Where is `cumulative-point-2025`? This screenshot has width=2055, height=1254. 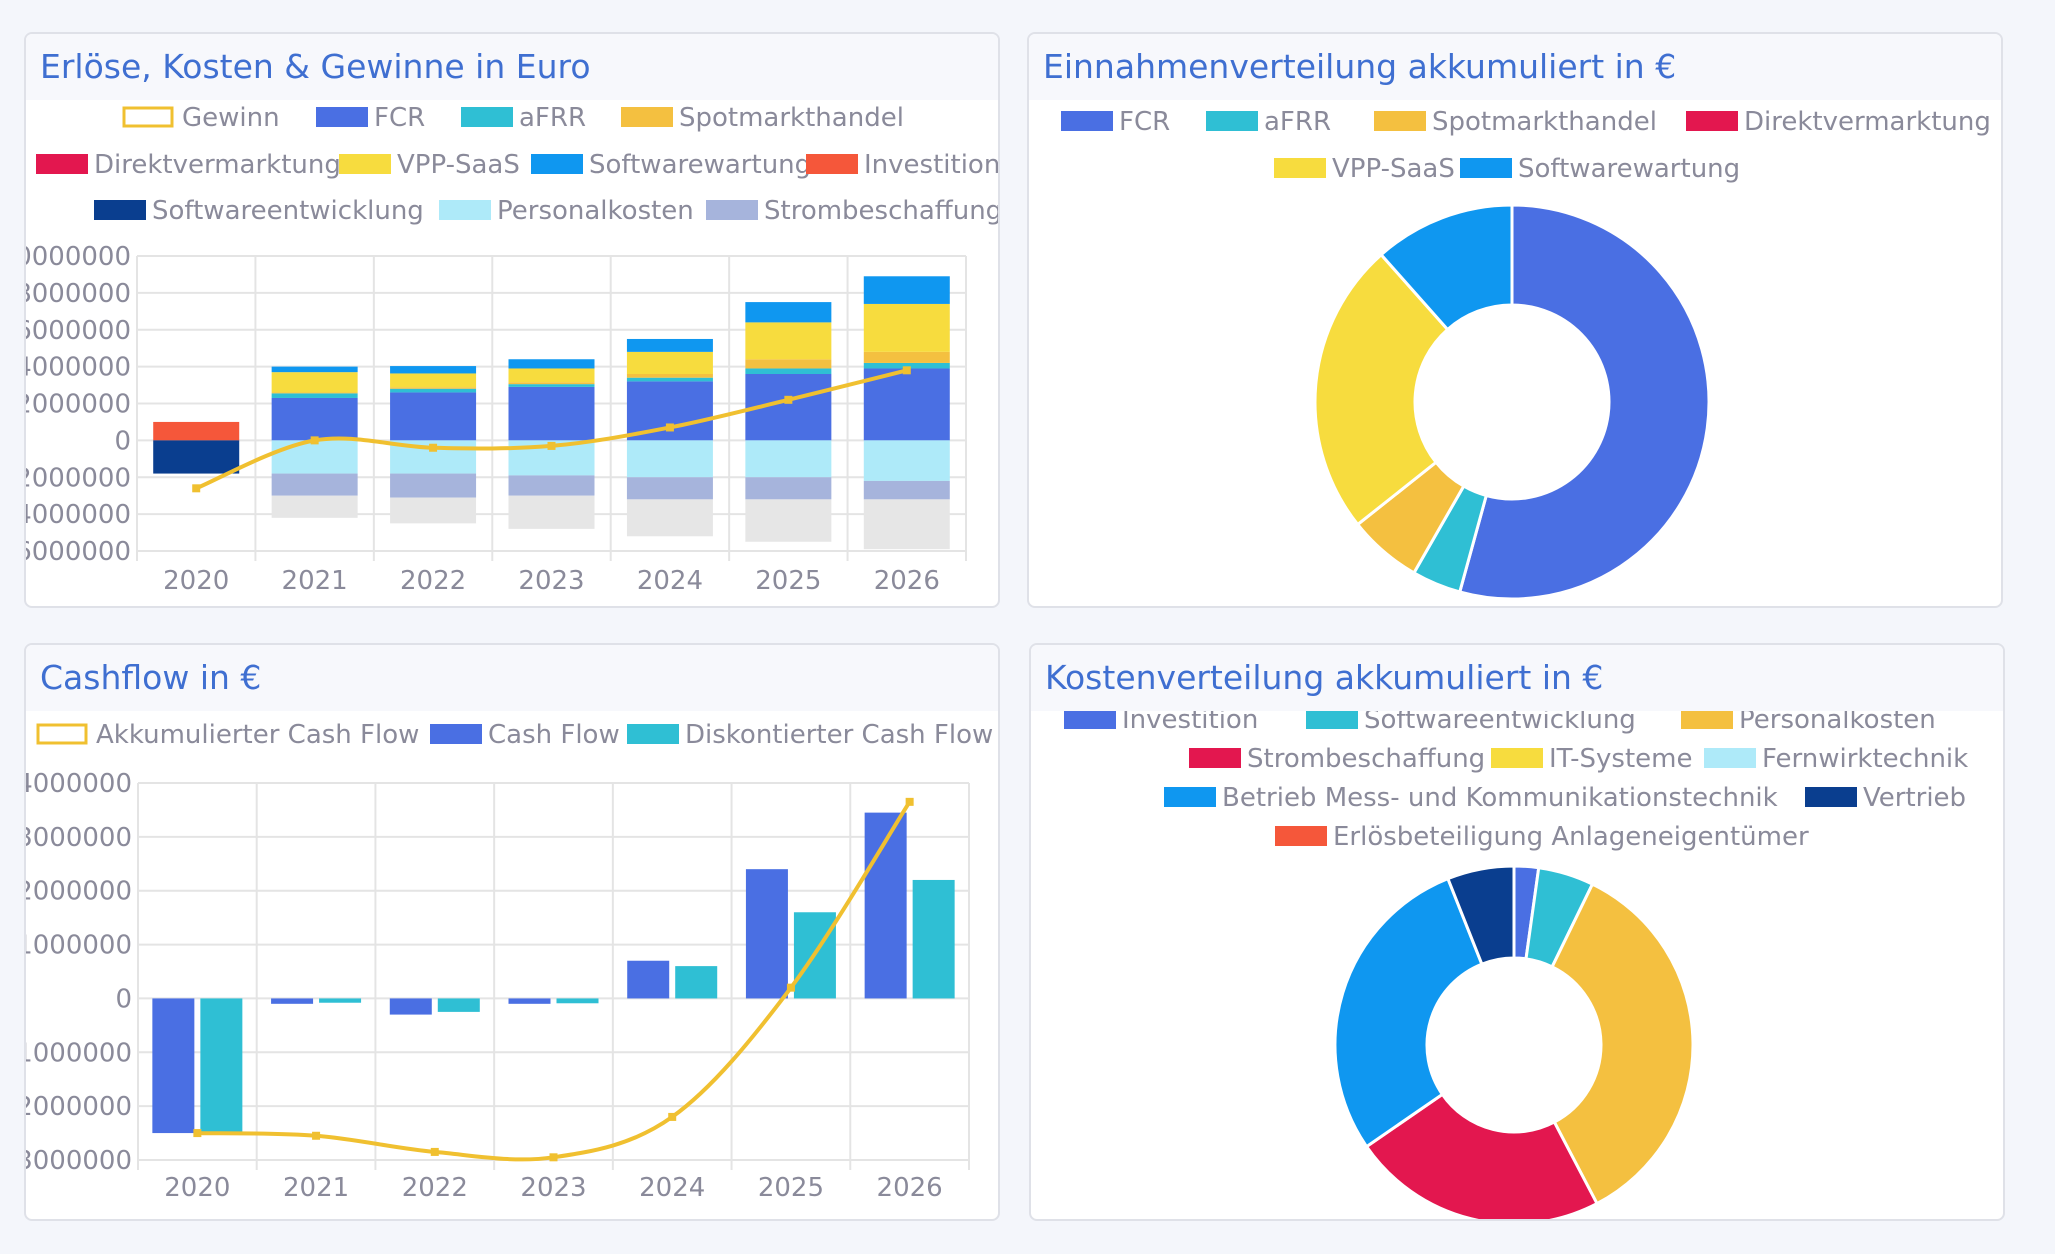
cumulative-point-2025 is located at coordinates (790, 987).